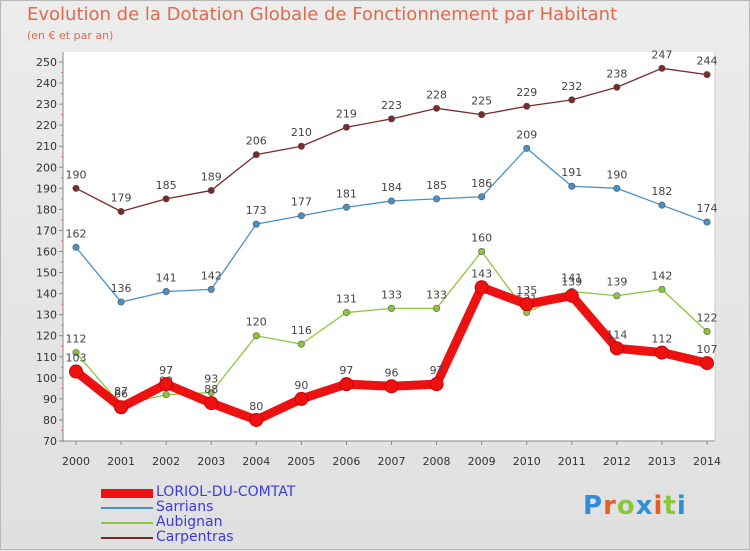 The image size is (750, 551). I want to click on data-label: 135, so click(526, 290).